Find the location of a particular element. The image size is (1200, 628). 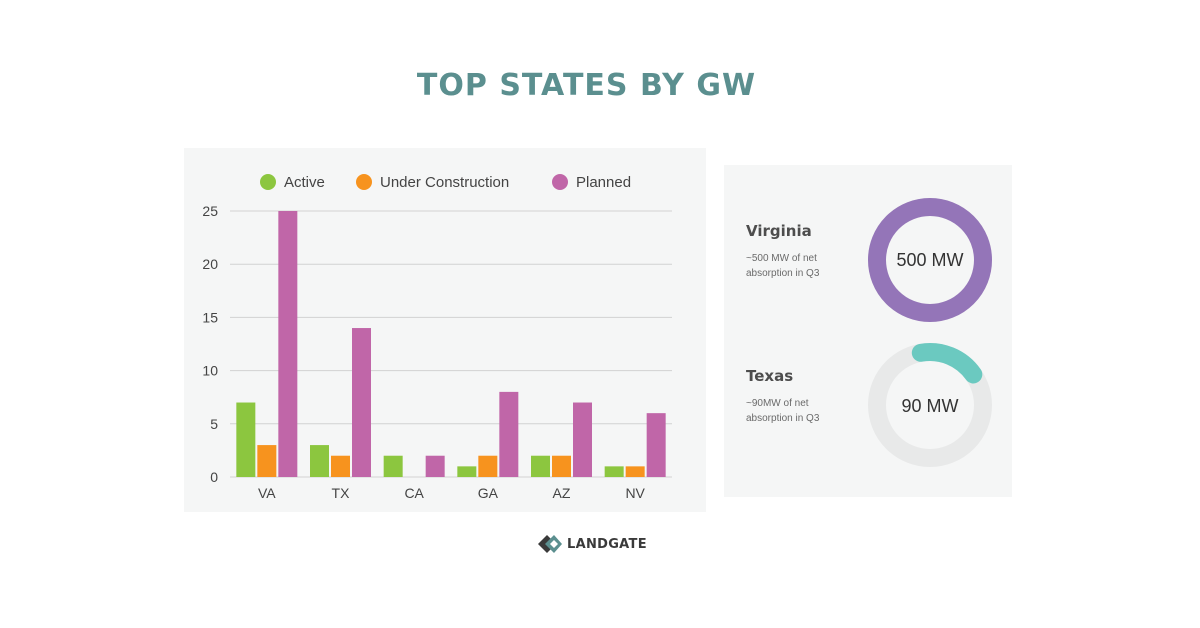

donut-label-texas: 90 MW is located at coordinates (930, 406).